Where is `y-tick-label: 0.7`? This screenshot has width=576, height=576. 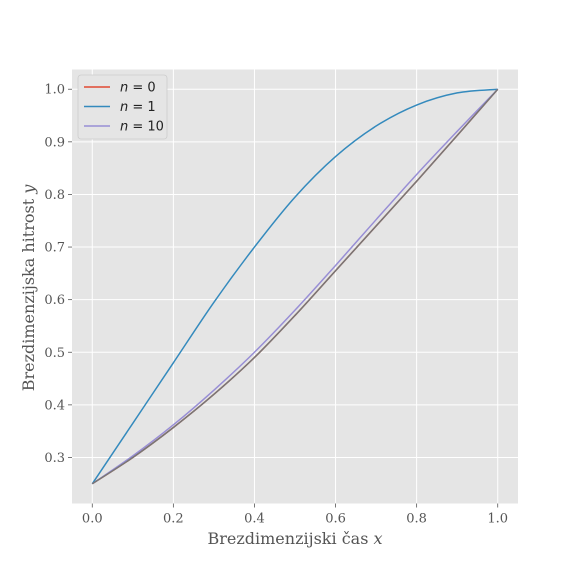 y-tick-label: 0.7 is located at coordinates (54, 248).